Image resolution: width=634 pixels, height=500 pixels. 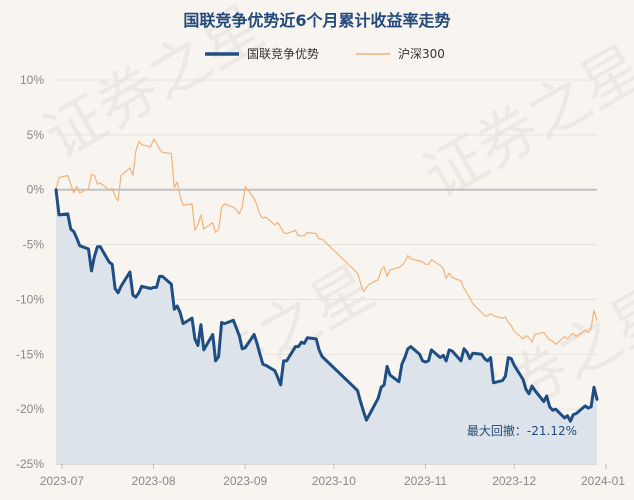 What do you see at coordinates (245, 481) in the screenshot?
I see `x-tick-label: 2023-09` at bounding box center [245, 481].